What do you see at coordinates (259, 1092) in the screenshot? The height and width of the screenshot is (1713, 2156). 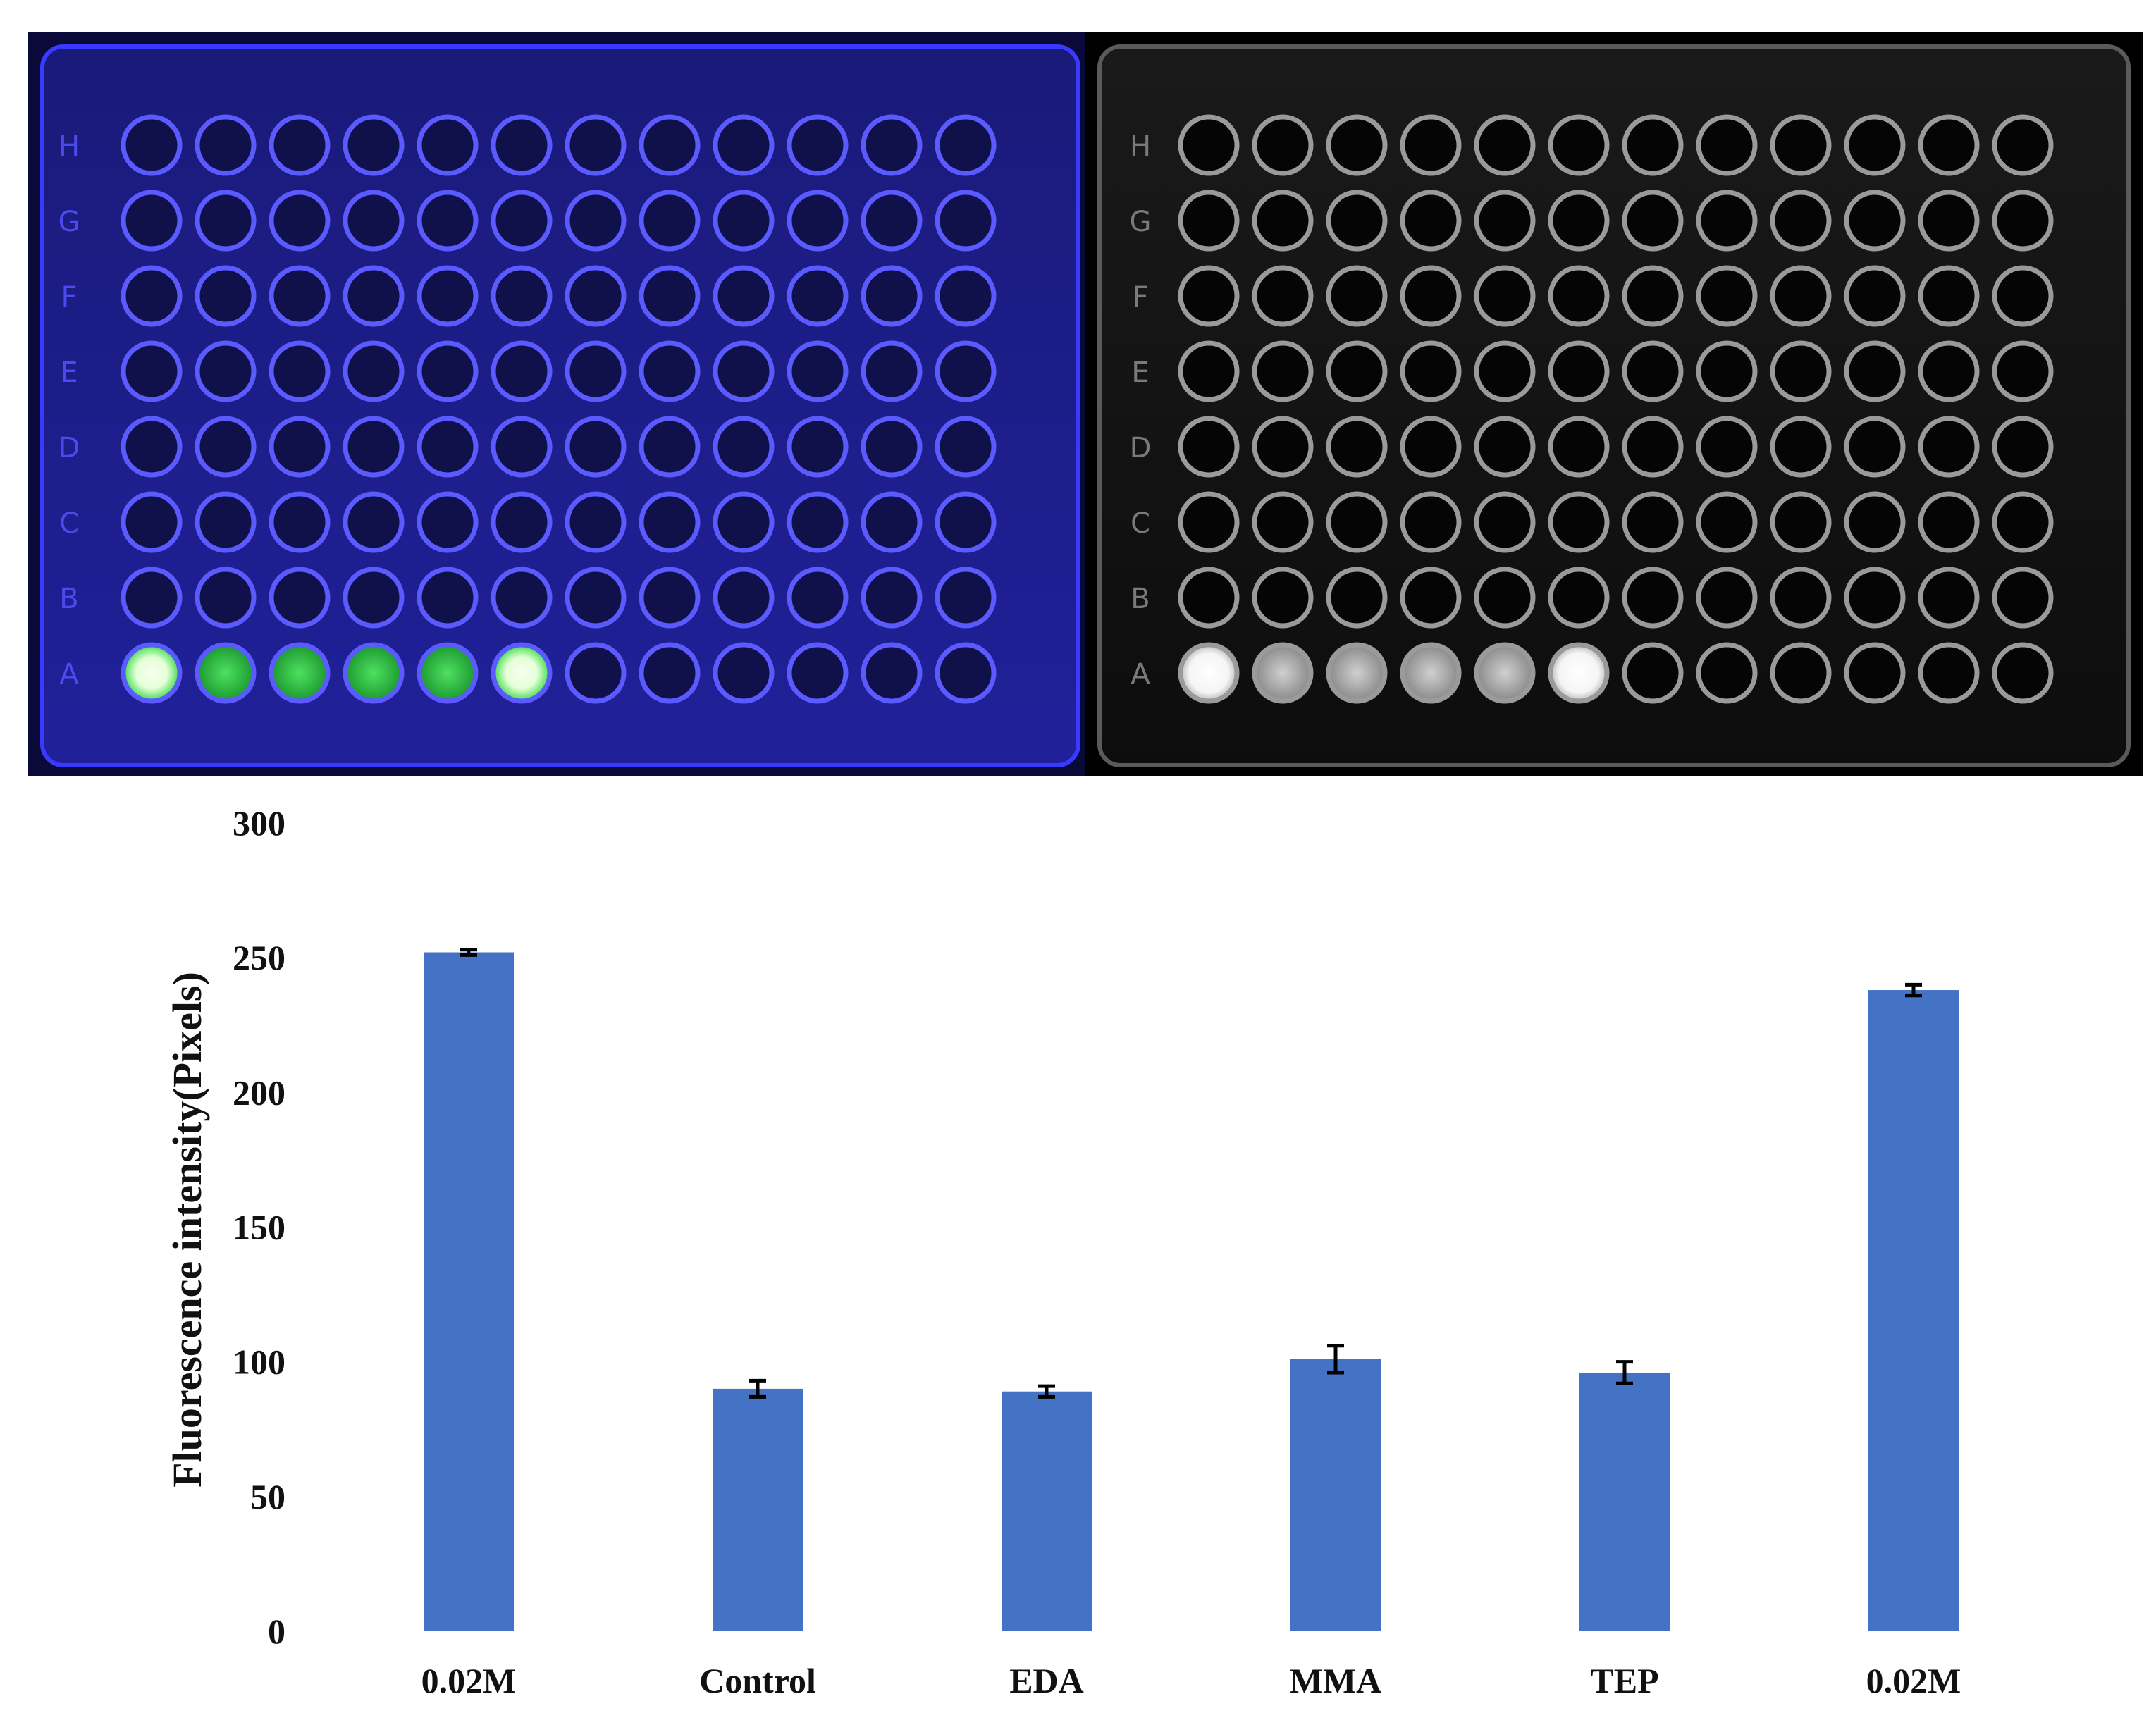 I see `y-tick-label: 200` at bounding box center [259, 1092].